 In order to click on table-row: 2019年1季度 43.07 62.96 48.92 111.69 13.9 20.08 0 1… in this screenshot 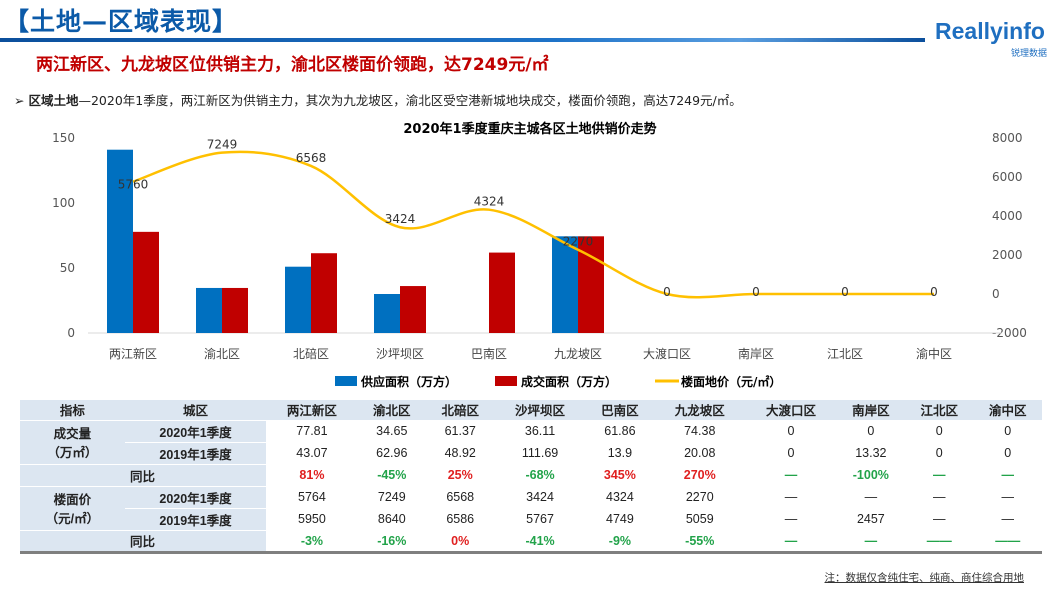, I will do `click(531, 453)`.